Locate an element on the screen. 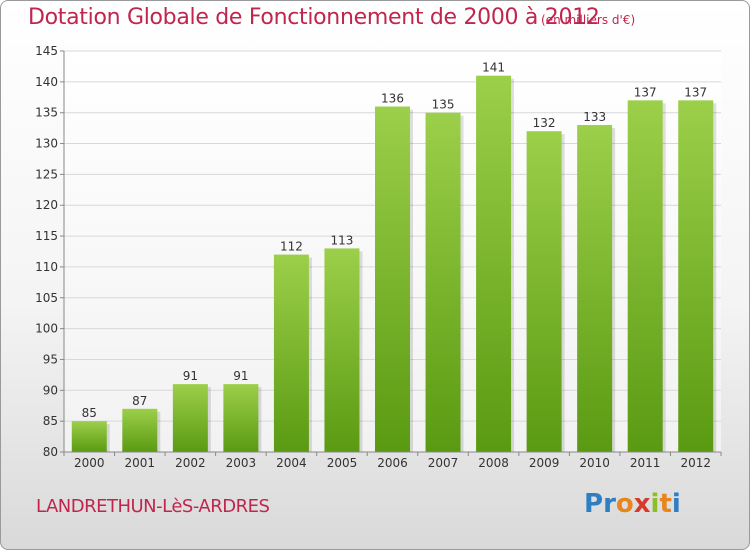 The height and width of the screenshot is (550, 750). logo-letter: o is located at coordinates (624, 504).